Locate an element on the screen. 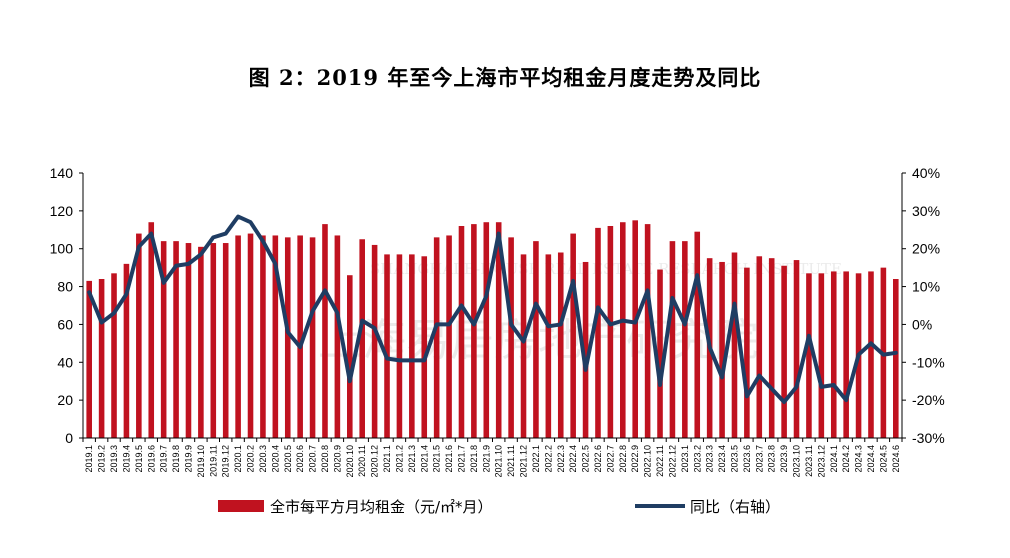 Image resolution: width=1010 pixels, height=558 pixels. x-tick-label: 2022.2 is located at coordinates (548, 459).